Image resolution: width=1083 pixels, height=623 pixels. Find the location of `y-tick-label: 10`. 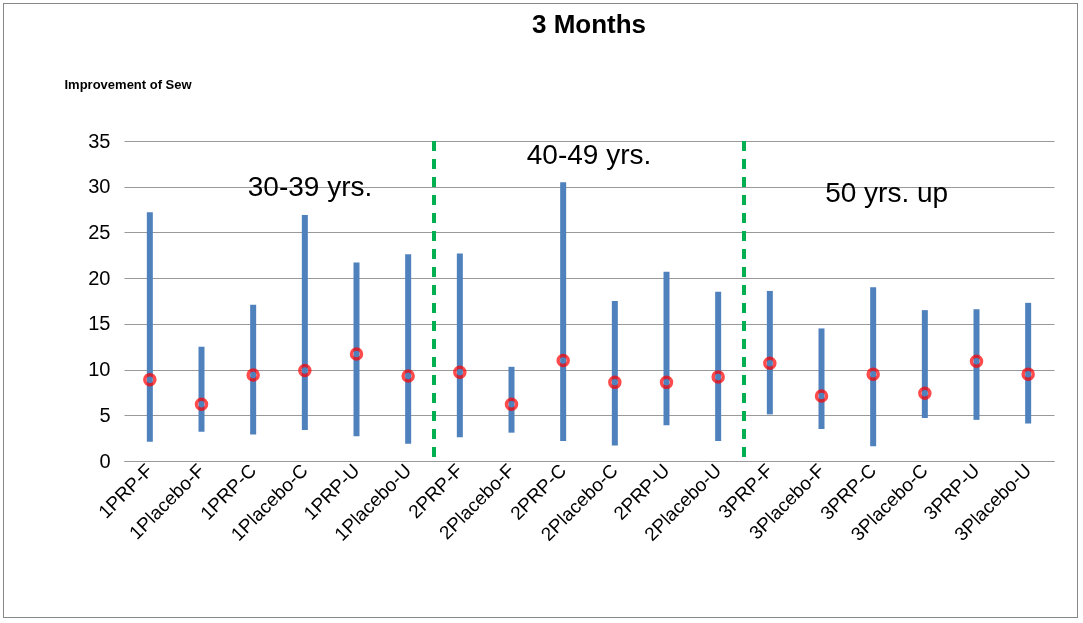

y-tick-label: 10 is located at coordinates (99, 369).